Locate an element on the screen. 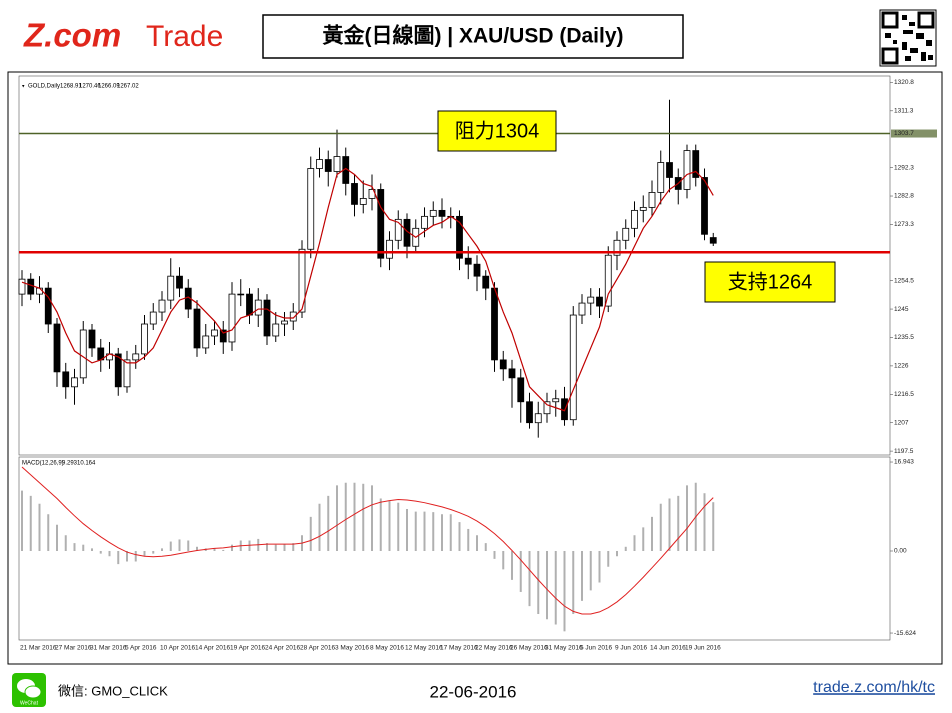  marker: ▾ is located at coordinates (23, 86).